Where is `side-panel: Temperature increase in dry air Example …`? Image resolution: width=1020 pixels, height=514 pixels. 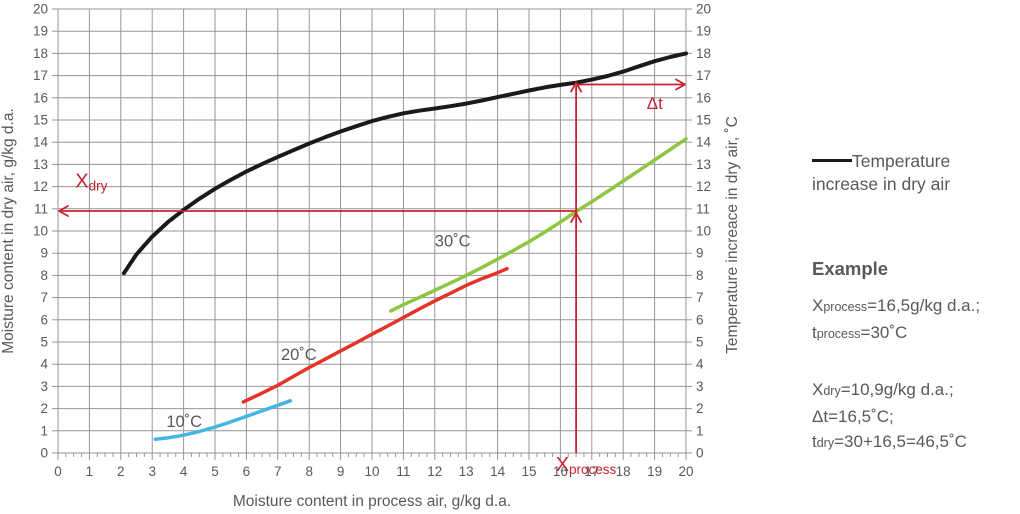
side-panel: Temperature increase in dry air Example … is located at coordinates (914, 303).